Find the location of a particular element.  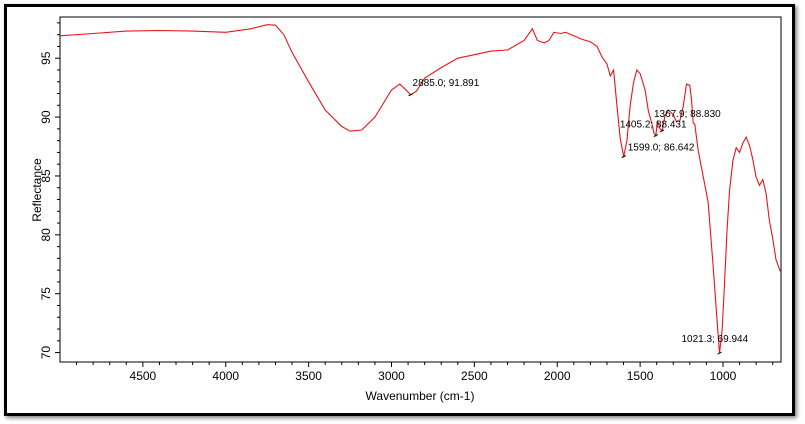

y-tick-label: 75 is located at coordinates (46, 294).